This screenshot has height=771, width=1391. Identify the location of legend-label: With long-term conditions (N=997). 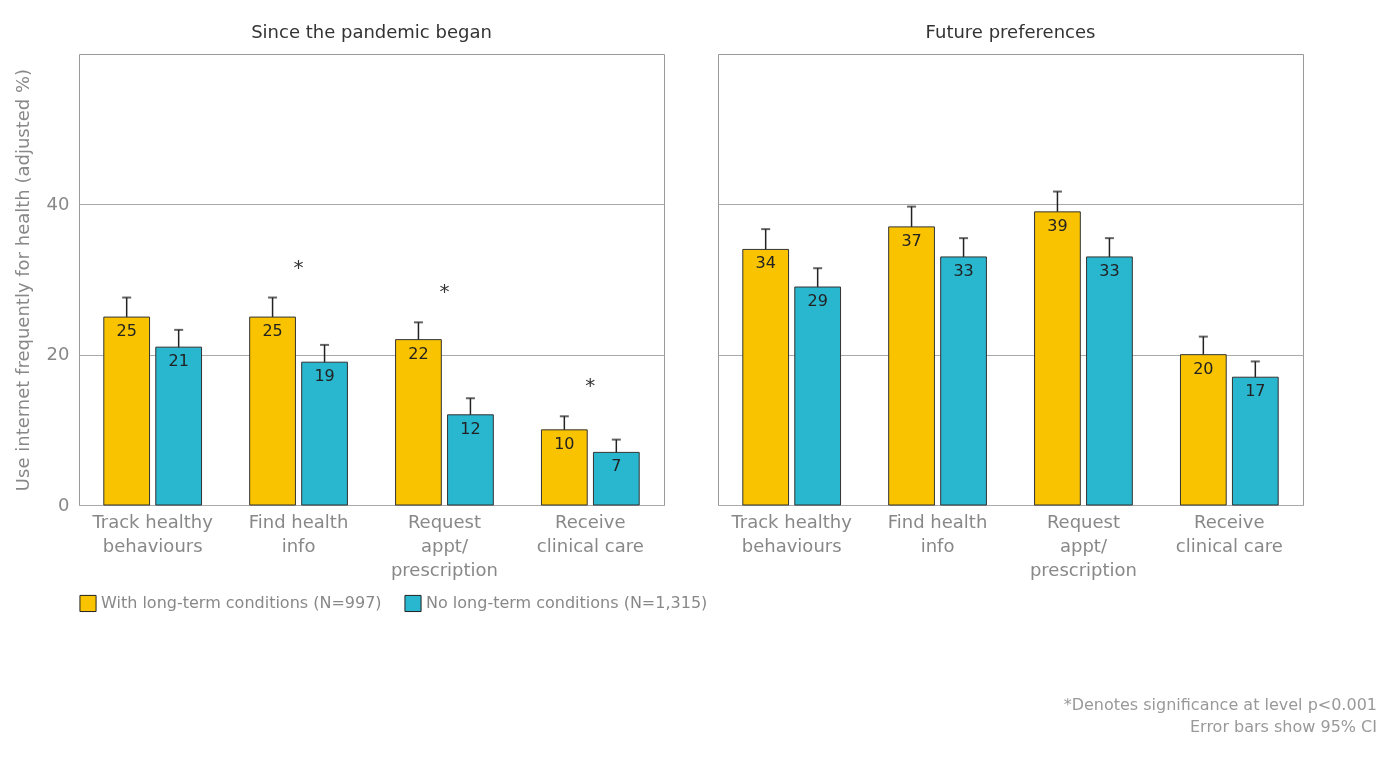
(241, 603).